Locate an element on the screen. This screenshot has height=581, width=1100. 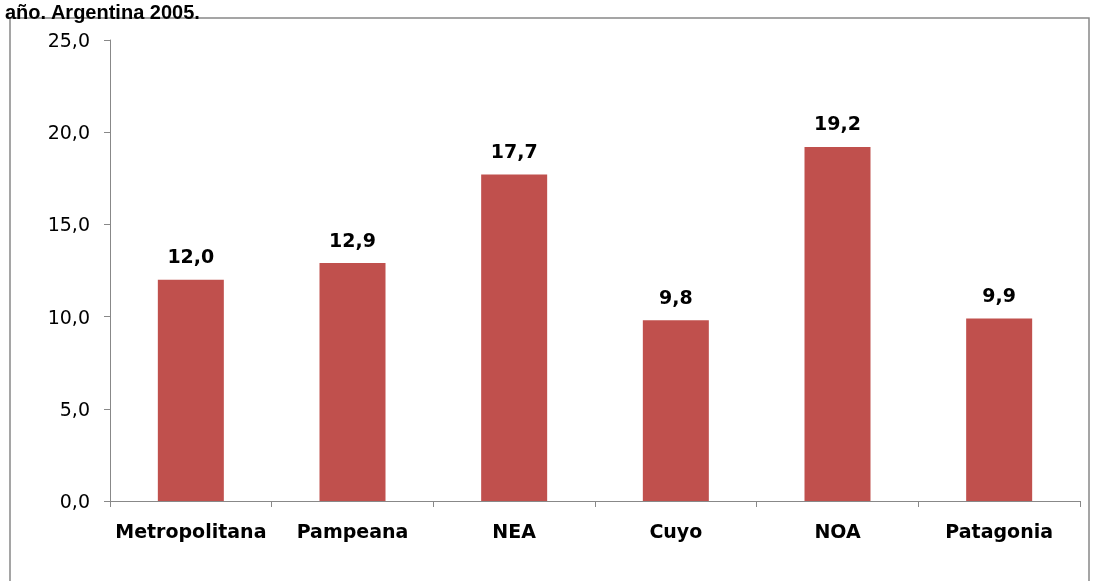
y-tick-label: 20,0 is located at coordinates (68, 132).